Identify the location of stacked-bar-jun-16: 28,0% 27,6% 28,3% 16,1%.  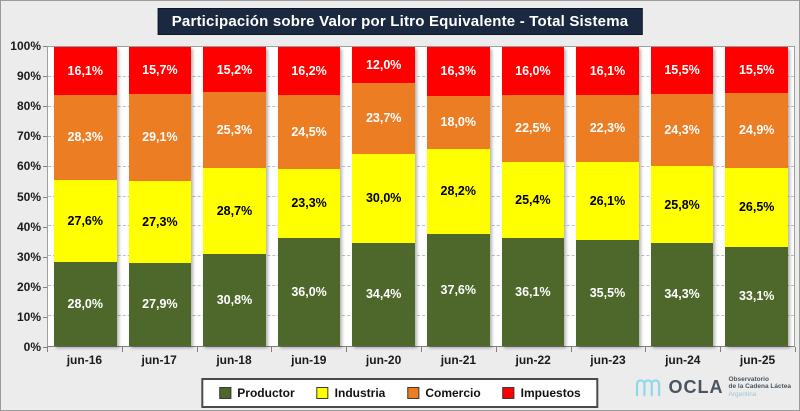
(85, 196).